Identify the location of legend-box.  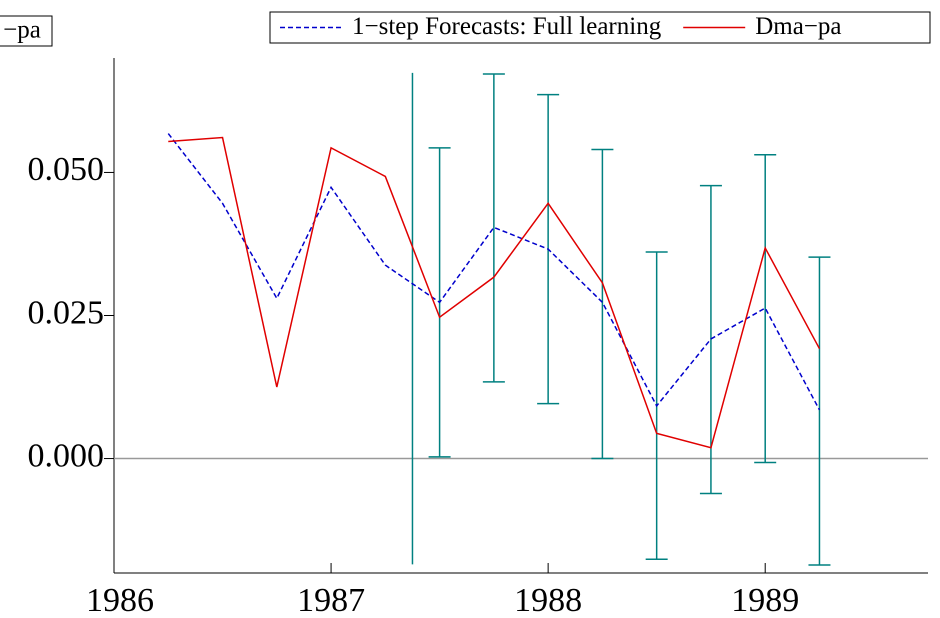
(600, 27).